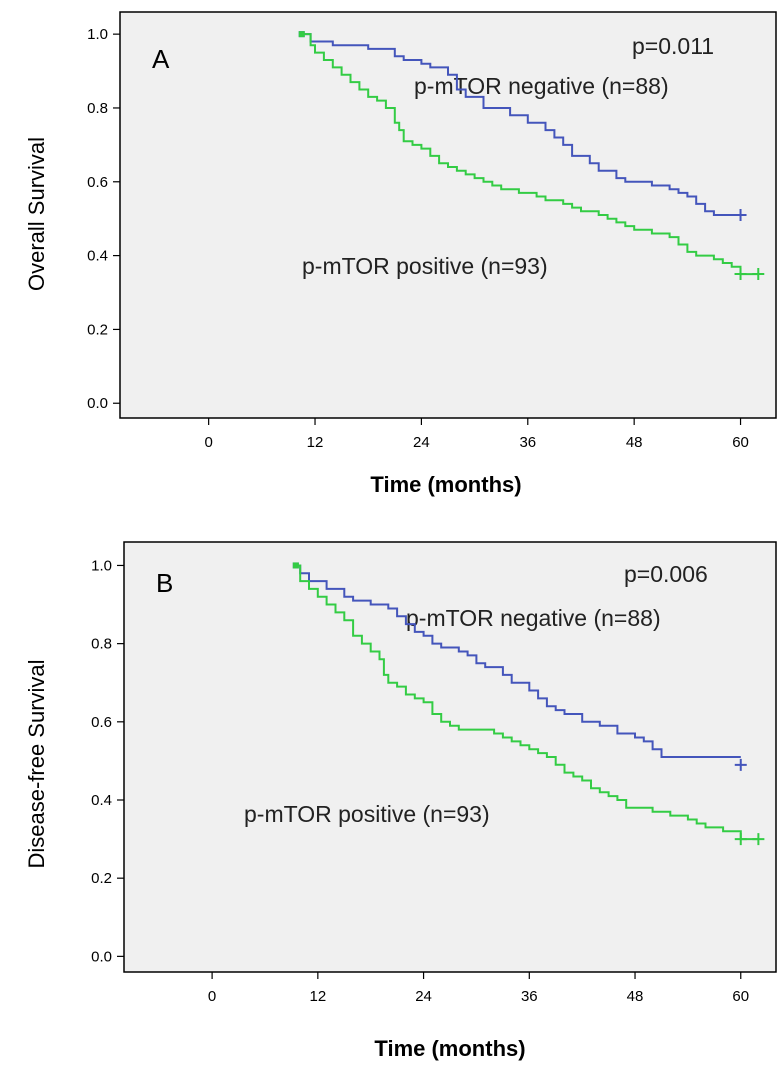 This screenshot has height=1065, width=777. What do you see at coordinates (425, 266) in the screenshot?
I see `positive-group-annotation-a: p-mTOR positive (n=93)` at bounding box center [425, 266].